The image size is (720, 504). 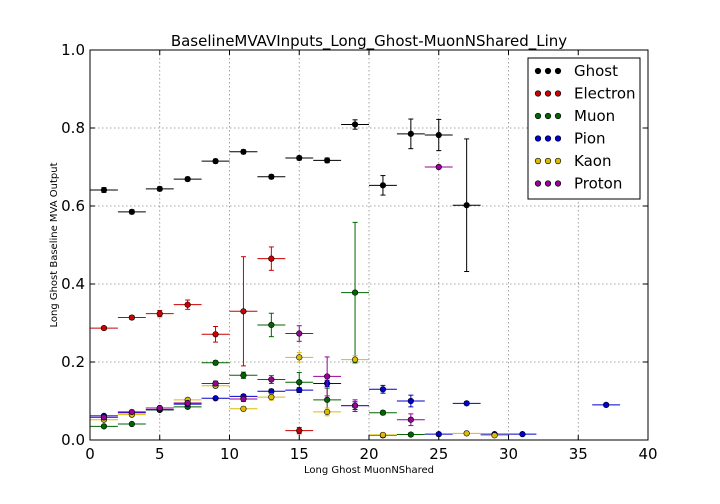 What do you see at coordinates (605, 94) in the screenshot?
I see `legend-label: Electron` at bounding box center [605, 94].